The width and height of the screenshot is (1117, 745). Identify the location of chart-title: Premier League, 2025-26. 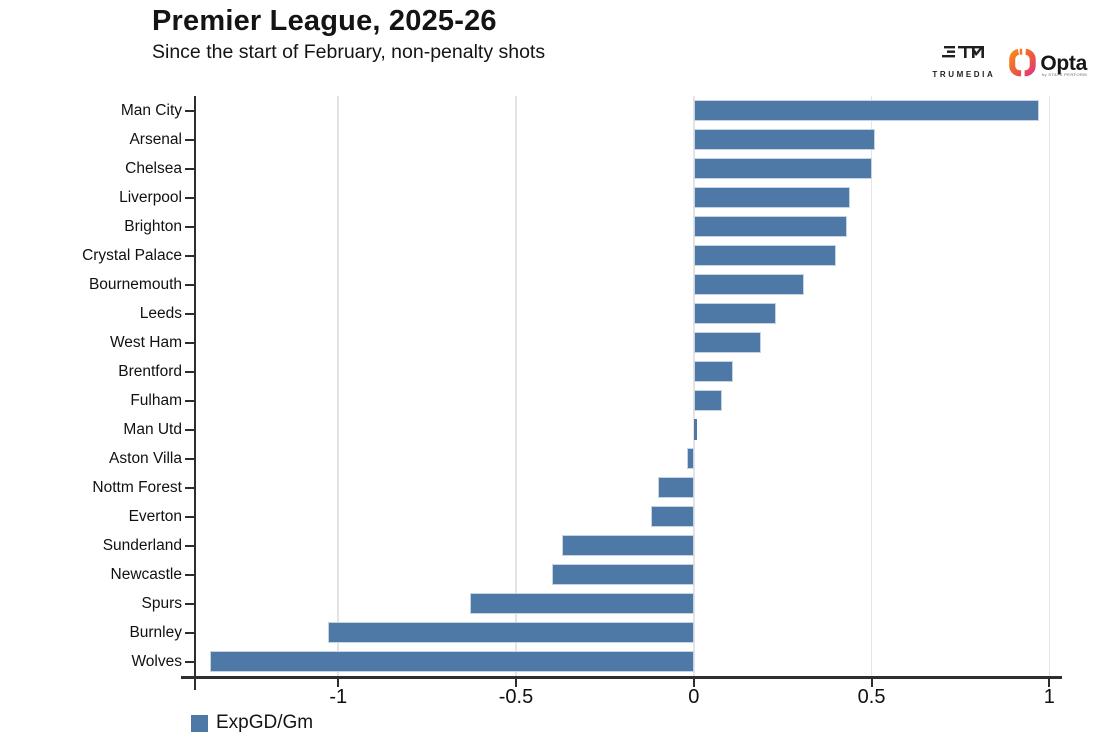
(324, 21).